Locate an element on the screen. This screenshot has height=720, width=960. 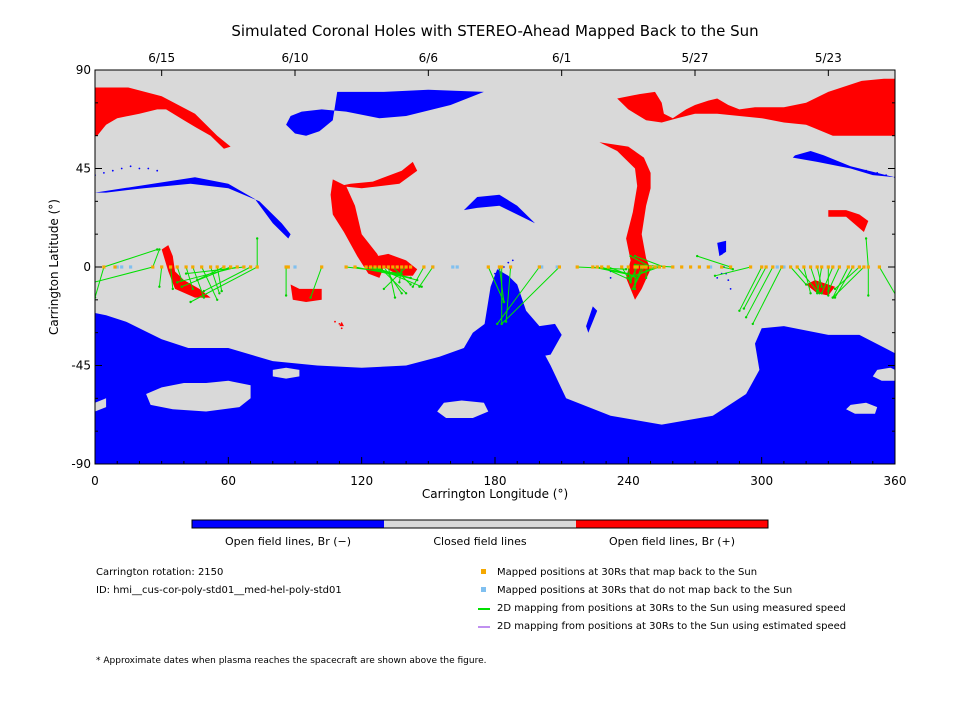
x-axis-label: Carrington Longitude (°) is located at coordinates (495, 494).